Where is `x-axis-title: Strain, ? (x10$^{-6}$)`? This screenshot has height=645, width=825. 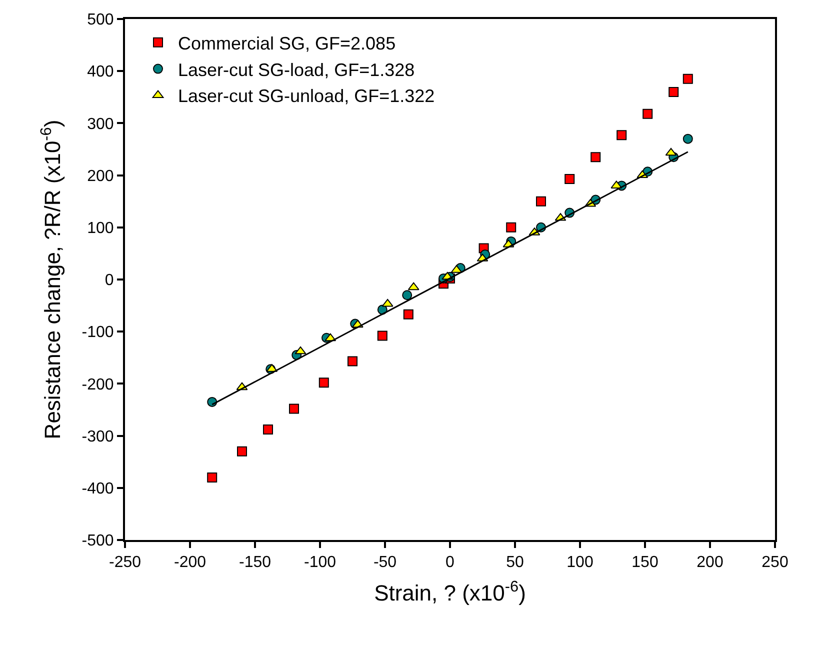 x-axis-title: Strain, ? (x10$^{-6}$) is located at coordinates (450, 592).